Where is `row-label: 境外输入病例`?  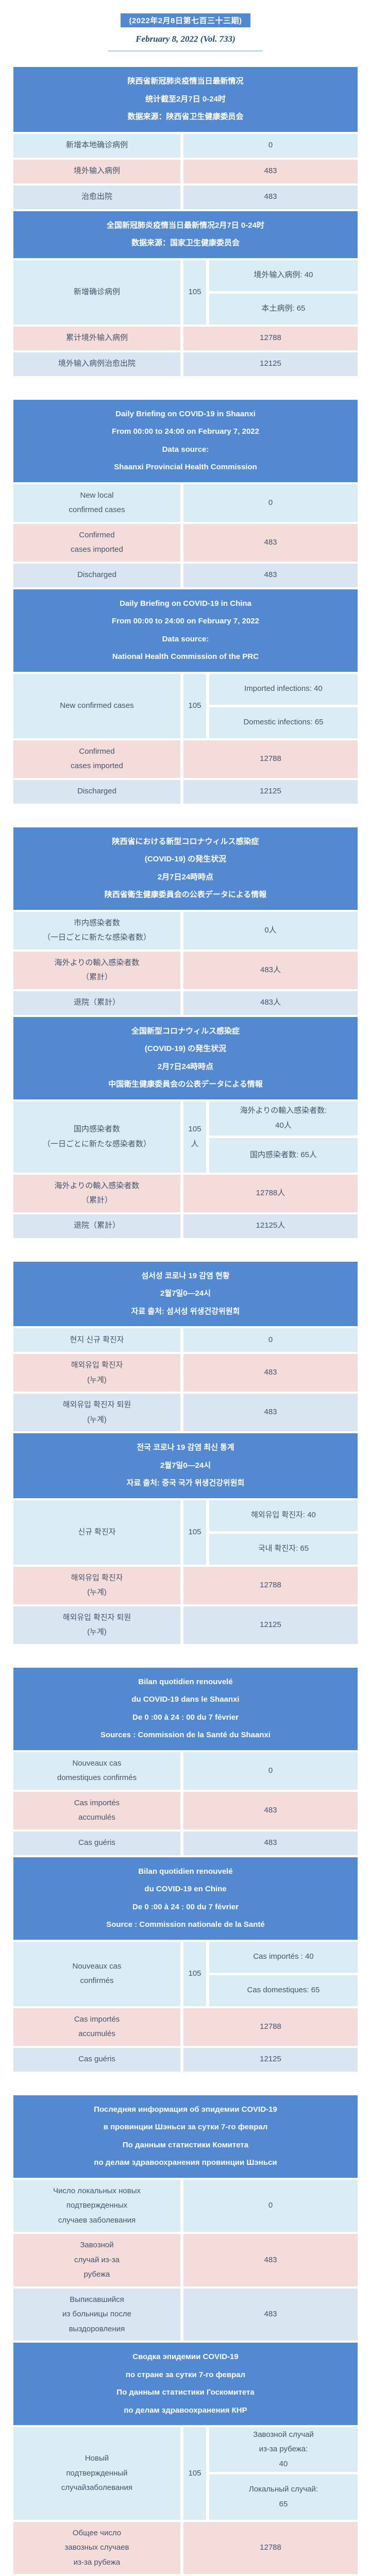 row-label: 境外输入病例 is located at coordinates (96, 171).